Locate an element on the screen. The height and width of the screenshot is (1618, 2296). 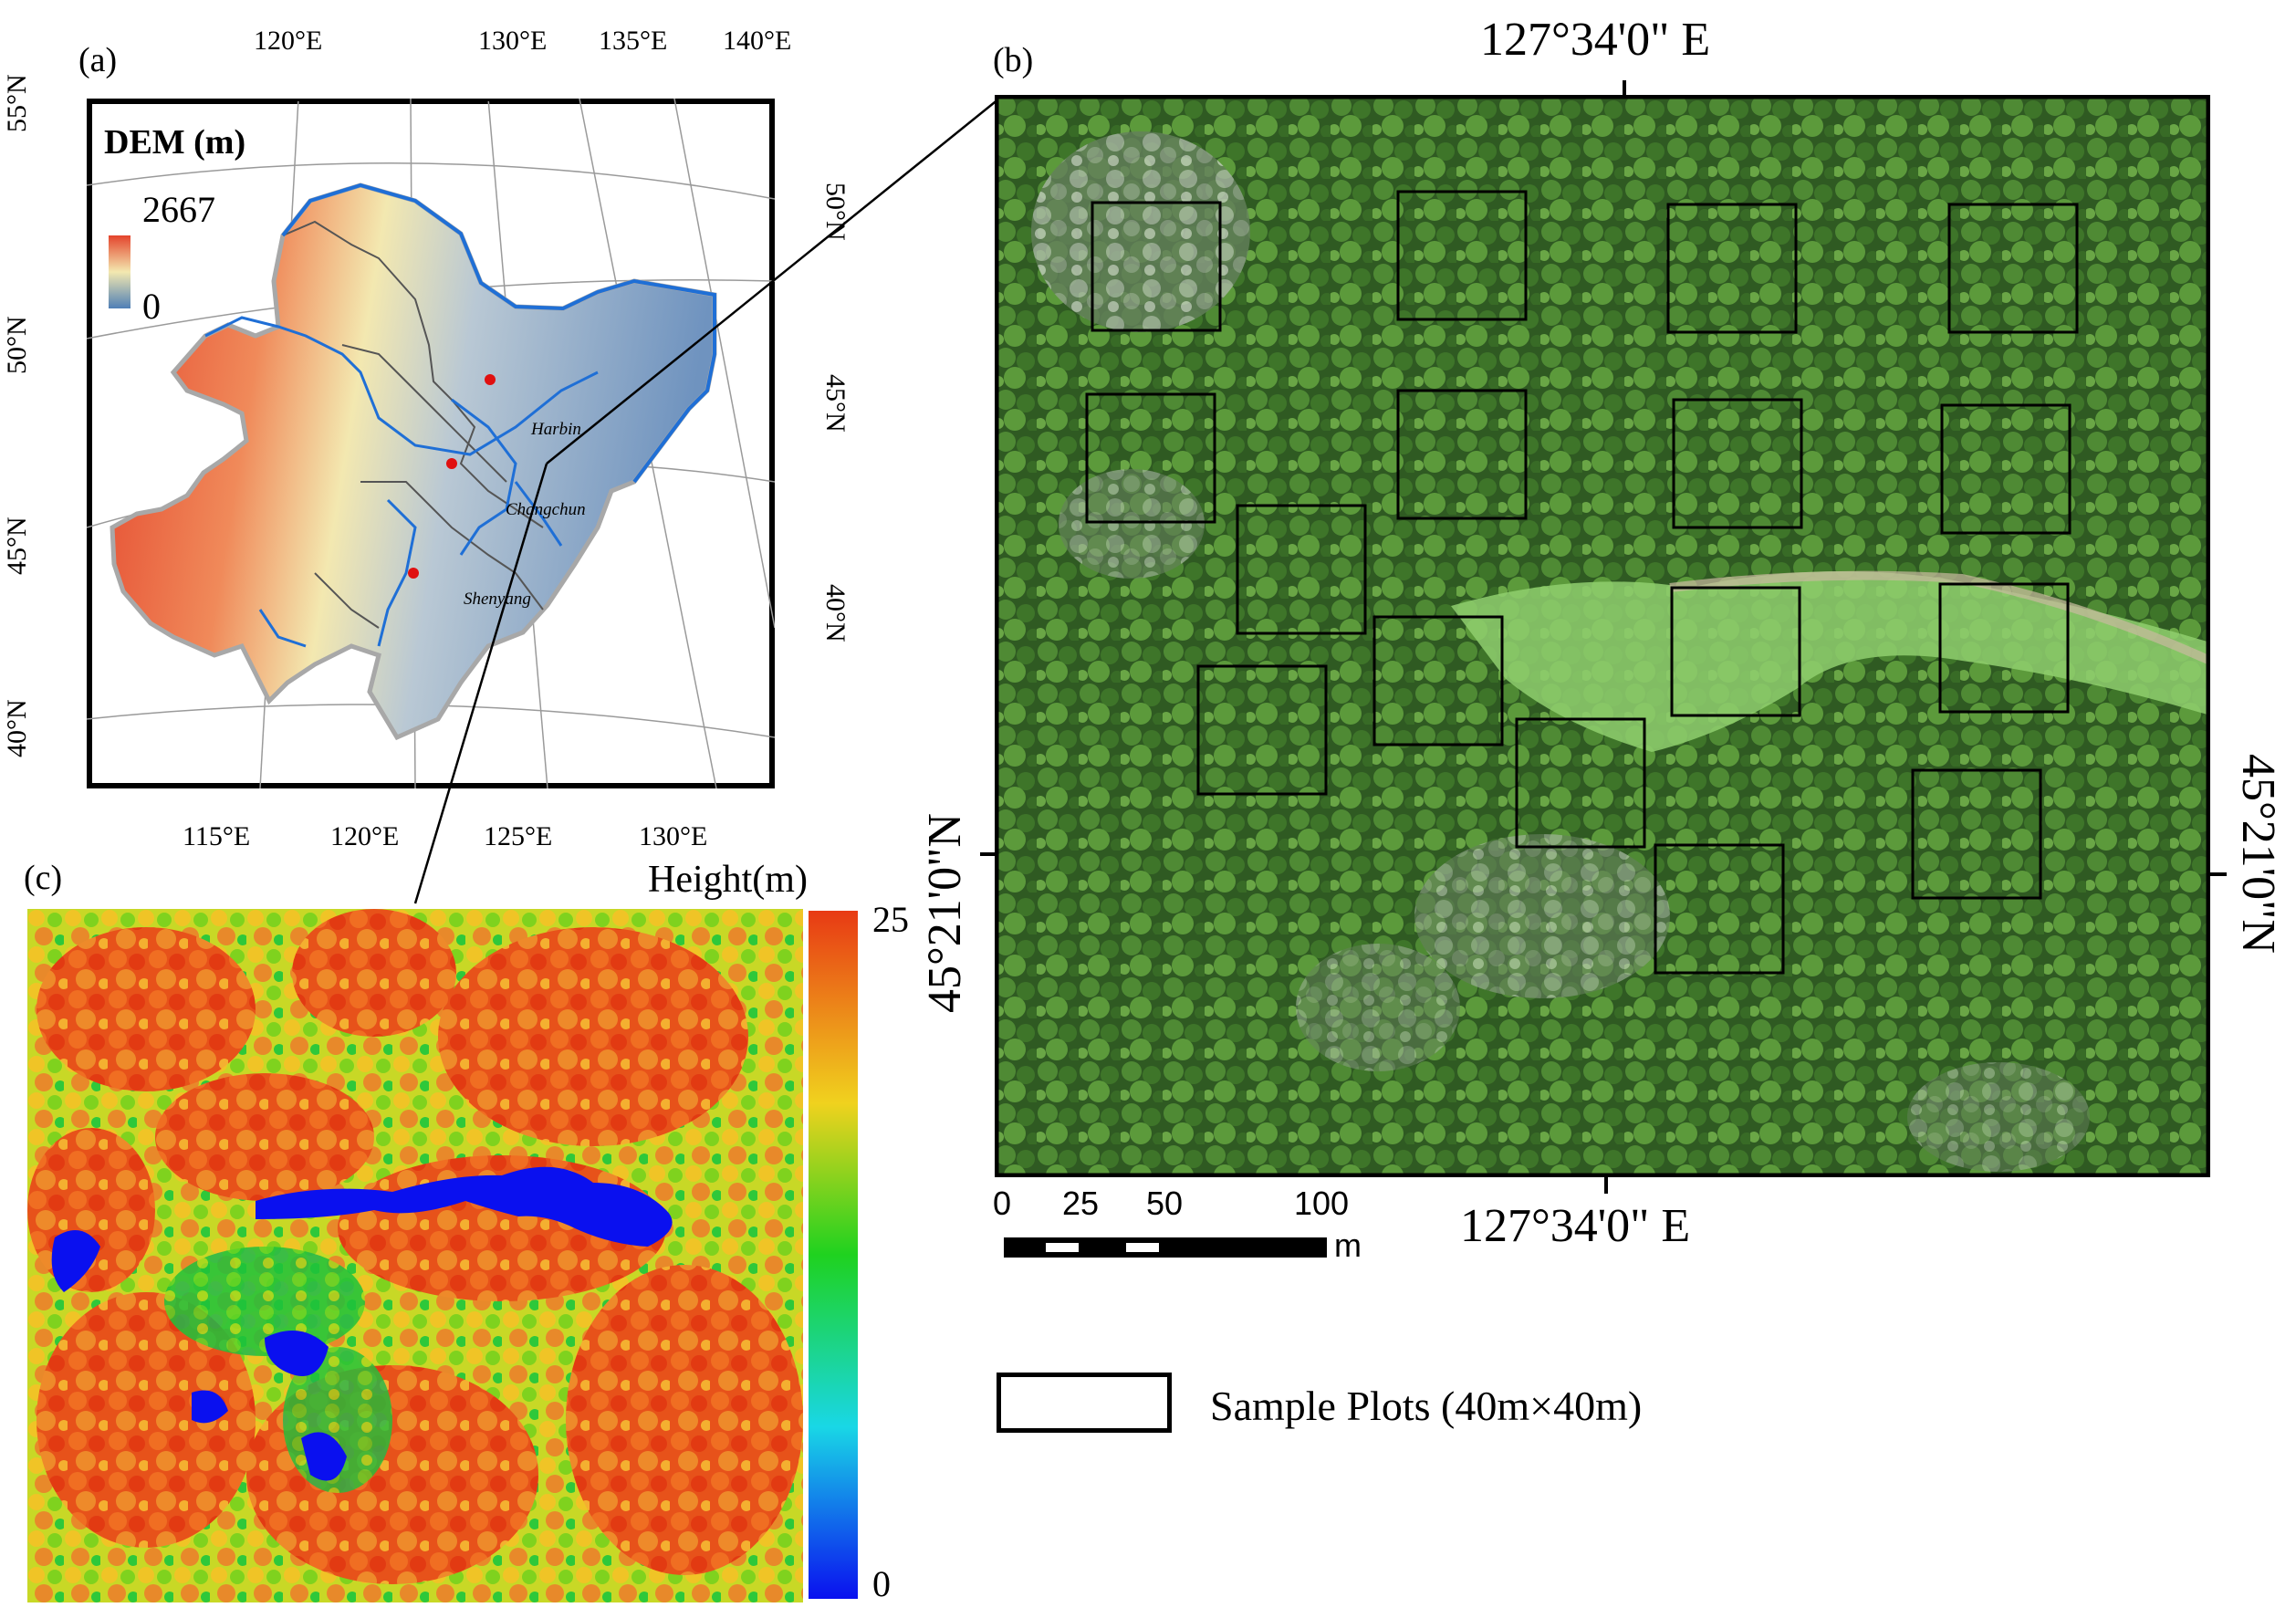
panel-a-bottom-lon-3: 125°E is located at coordinates (518, 836).